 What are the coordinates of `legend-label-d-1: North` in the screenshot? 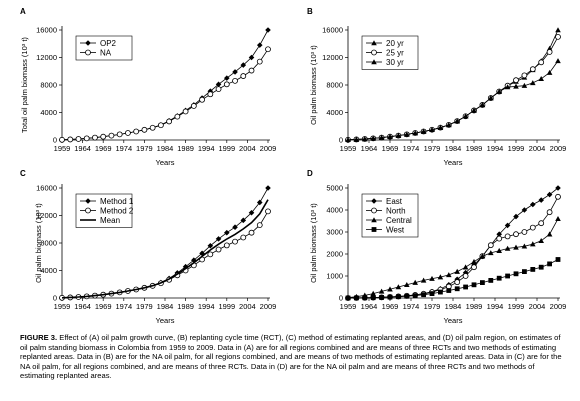 It's located at (396, 210).